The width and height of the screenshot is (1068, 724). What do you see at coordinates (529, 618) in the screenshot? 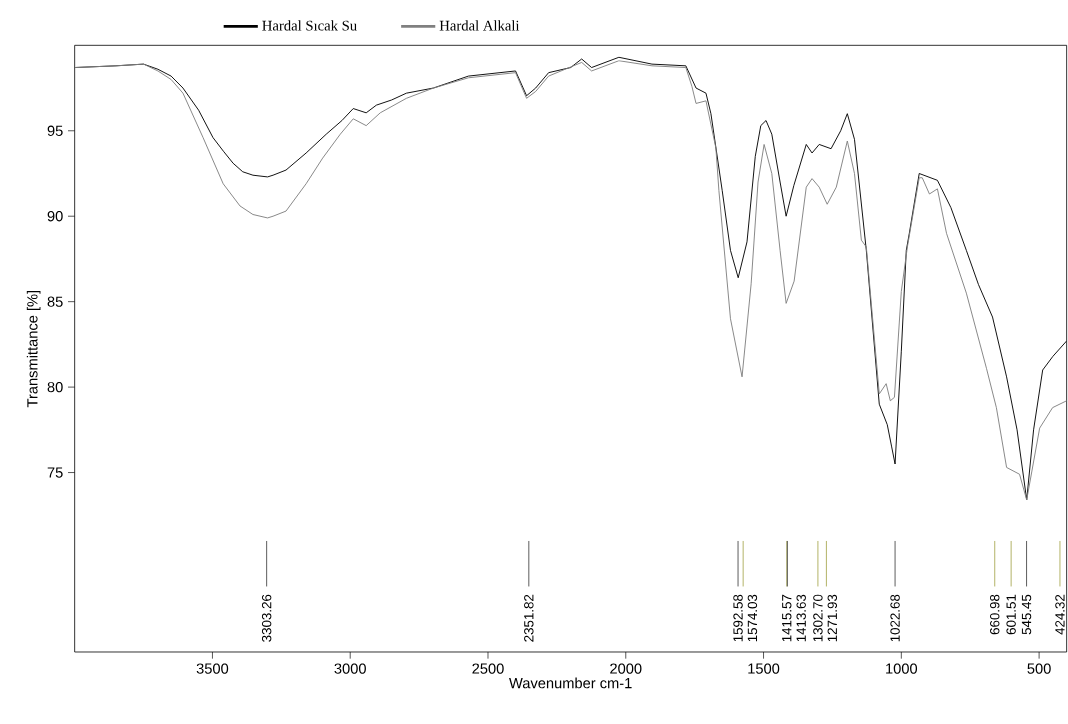
I see `ref-line-label: 2351.82` at bounding box center [529, 618].